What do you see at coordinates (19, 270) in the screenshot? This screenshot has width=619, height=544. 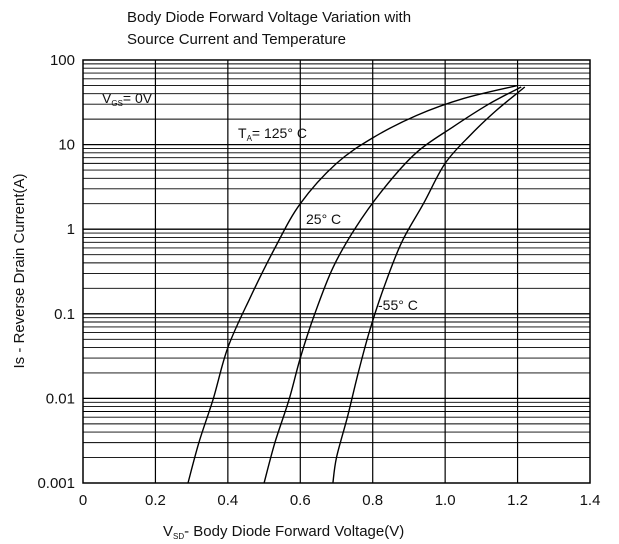 I see `y-axis-label: Is - Reverse Drain Current(A)` at bounding box center [19, 270].